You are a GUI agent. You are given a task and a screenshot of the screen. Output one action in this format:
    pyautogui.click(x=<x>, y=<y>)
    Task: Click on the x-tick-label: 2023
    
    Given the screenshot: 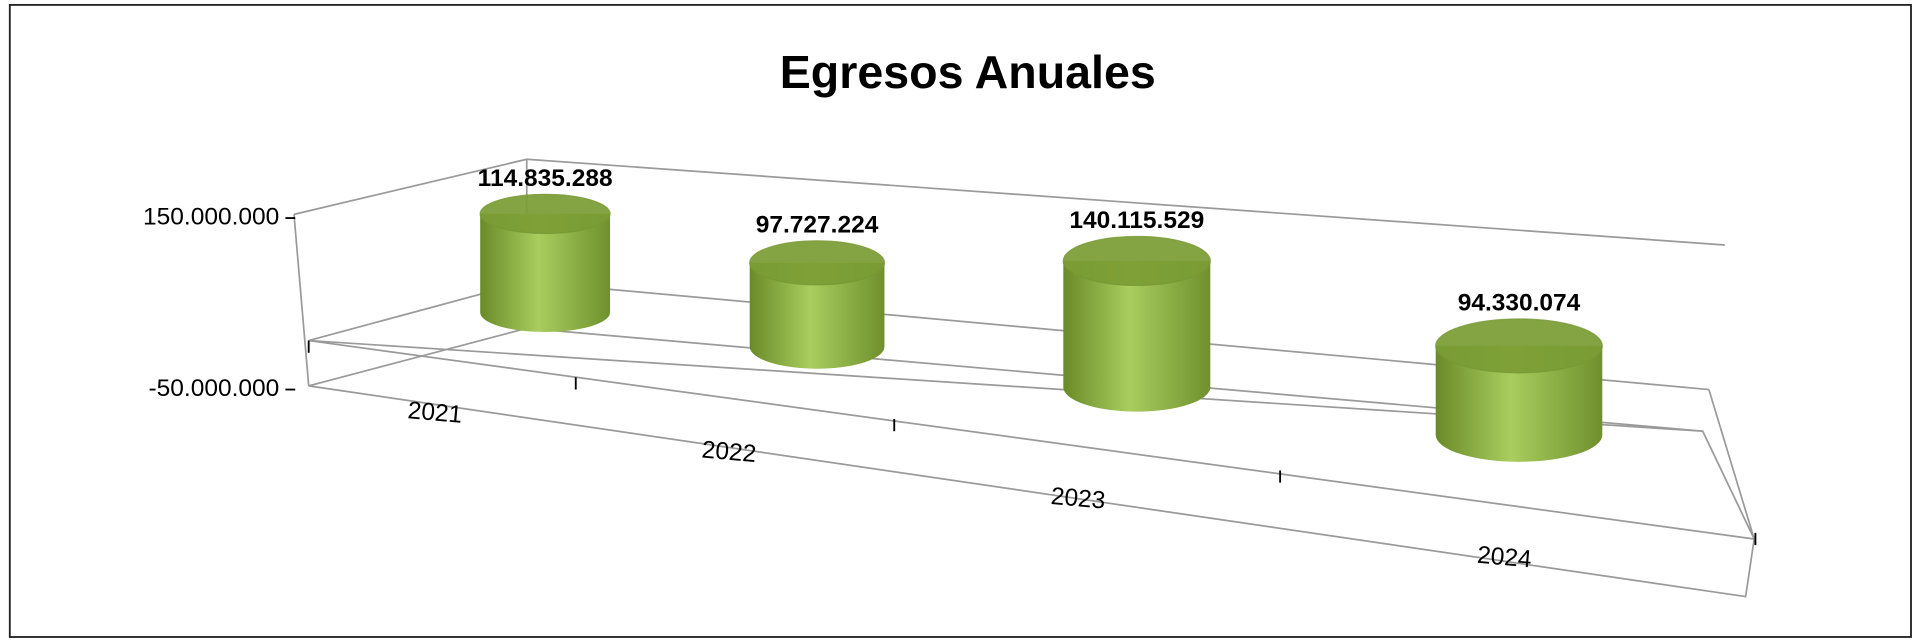 What is the action you would take?
    pyautogui.click(x=1078, y=499)
    